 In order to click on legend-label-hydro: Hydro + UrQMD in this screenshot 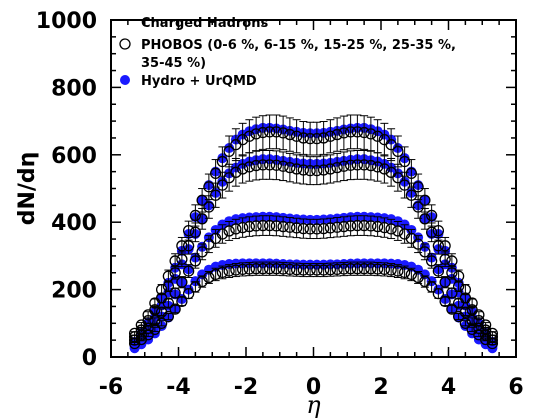, I will do `click(199, 81)`.